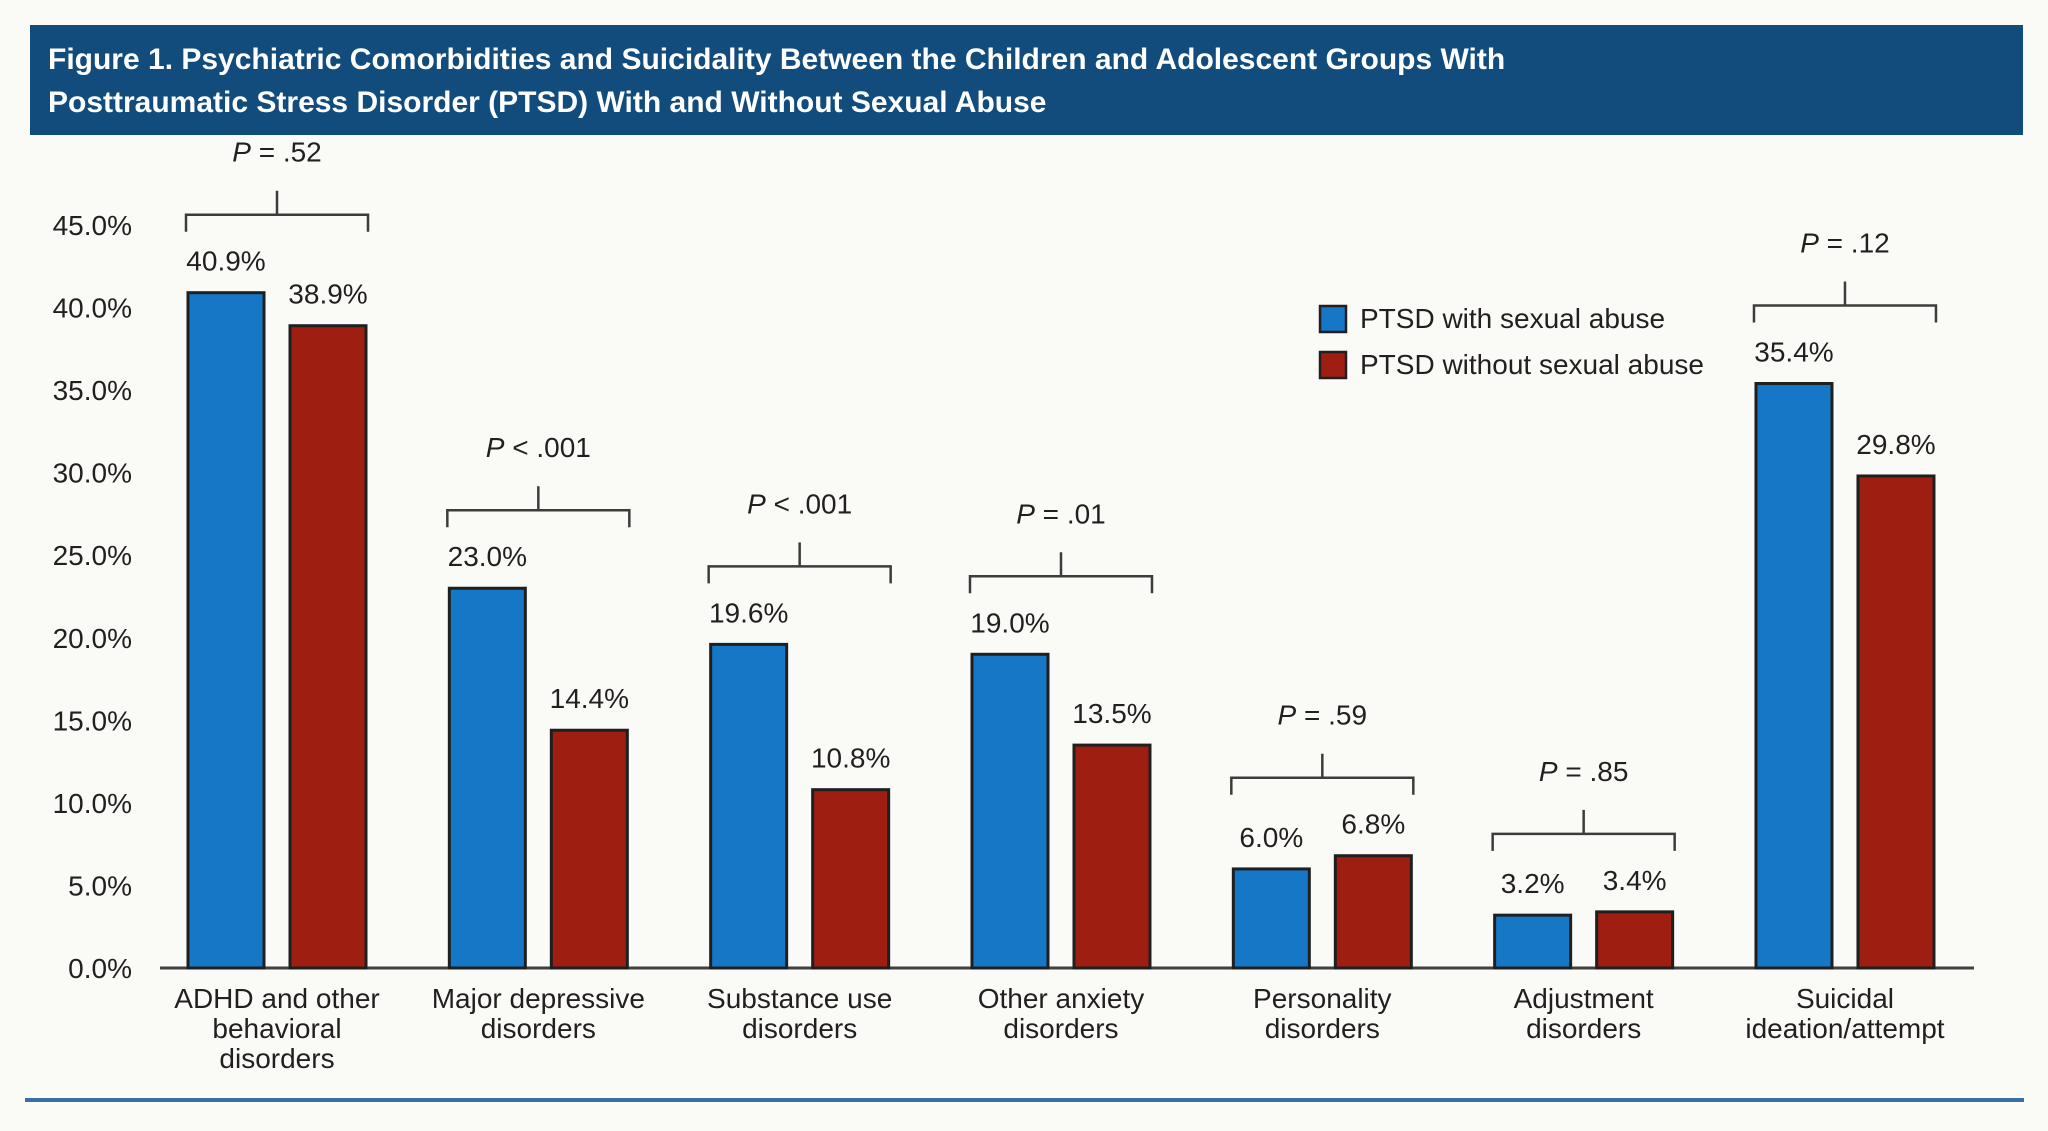 This screenshot has width=2048, height=1131. What do you see at coordinates (276, 1028) in the screenshot?
I see `x-axis-category-label: behavioral` at bounding box center [276, 1028].